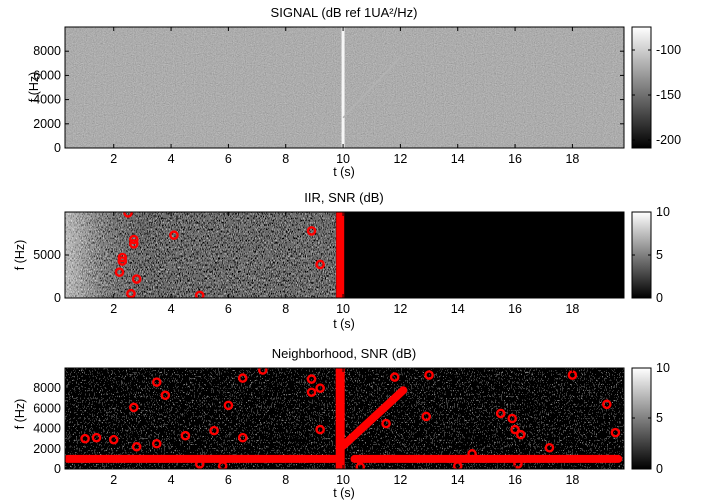 The width and height of the screenshot is (703, 504). What do you see at coordinates (47, 255) in the screenshot?
I see `y-tick-label: 5000` at bounding box center [47, 255].